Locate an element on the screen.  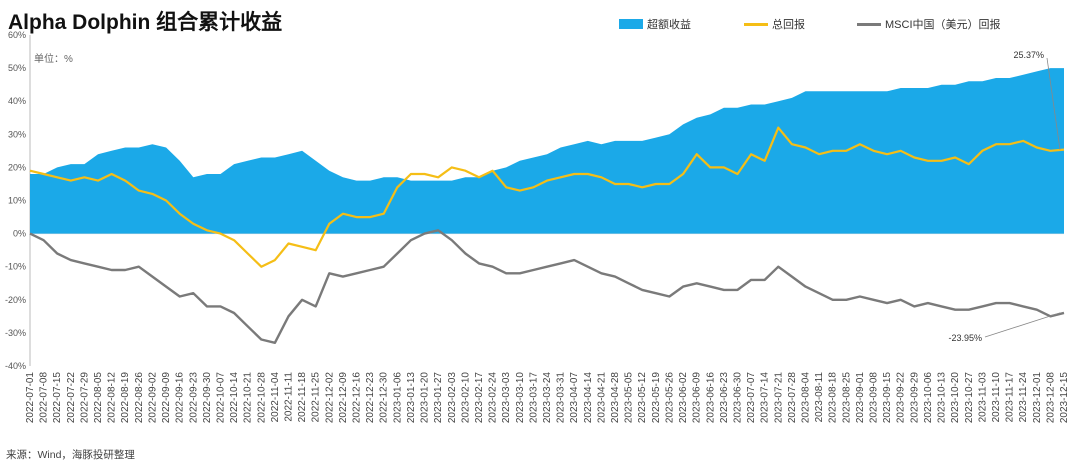
x-tick-label: 2023-01-27 is located at coordinates (438, 398).